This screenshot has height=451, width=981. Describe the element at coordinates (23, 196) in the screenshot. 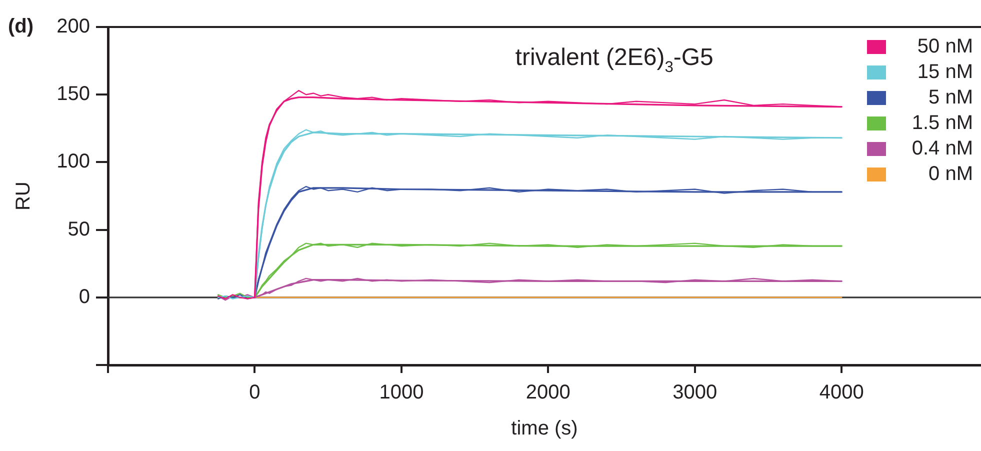

I see `y-axis-title: RU` at that location.